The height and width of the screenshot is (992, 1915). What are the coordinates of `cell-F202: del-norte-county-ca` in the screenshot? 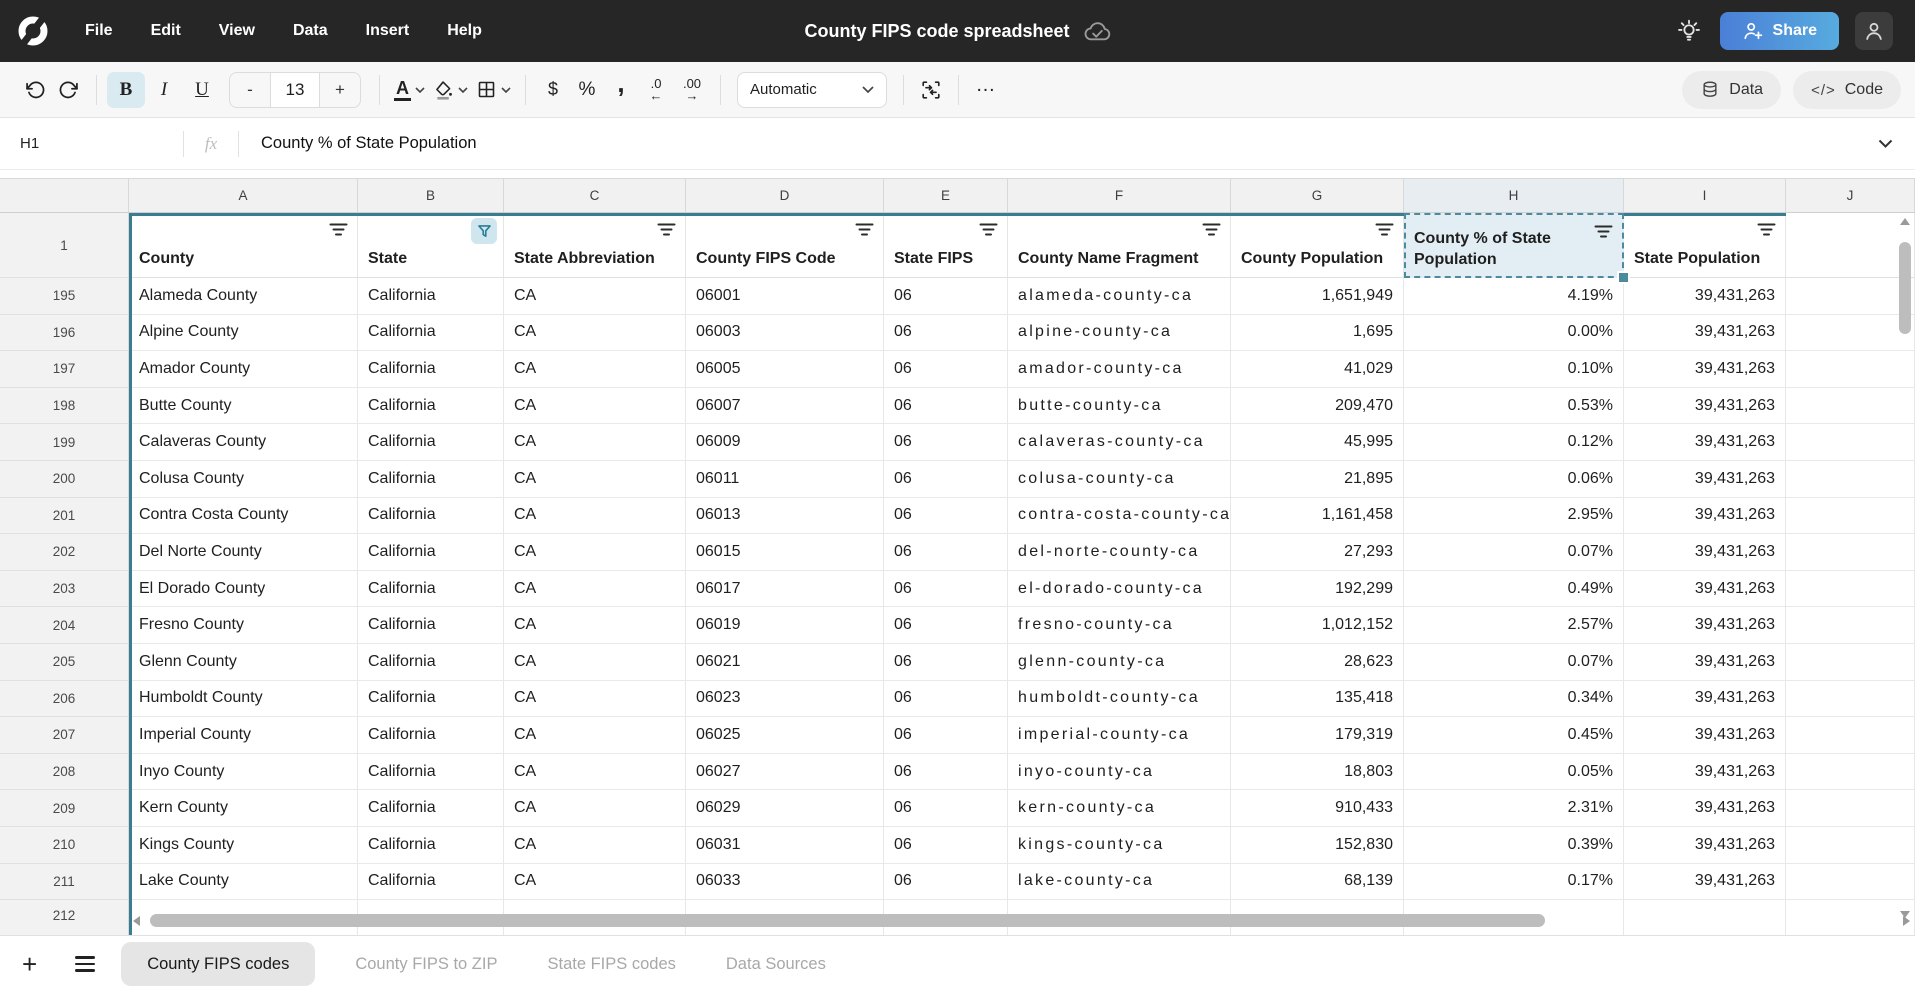 It's located at (1119, 552).